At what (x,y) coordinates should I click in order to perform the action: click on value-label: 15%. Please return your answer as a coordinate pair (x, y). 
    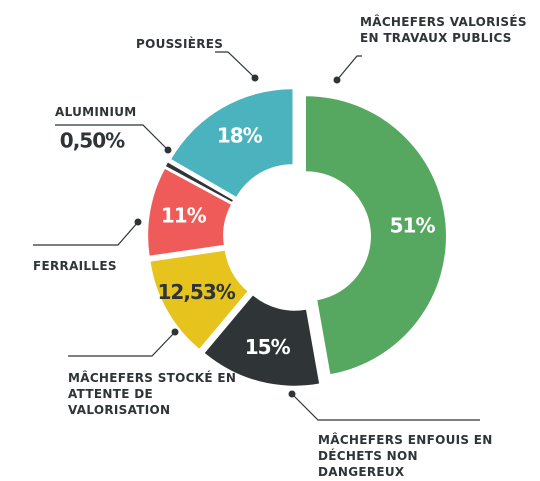
    Looking at the image, I should click on (268, 347).